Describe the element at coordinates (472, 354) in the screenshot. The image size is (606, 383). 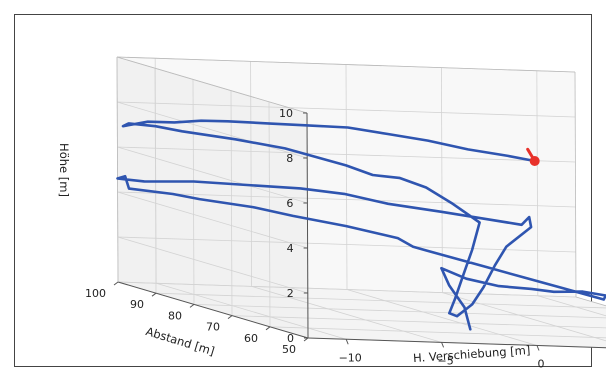
I see `x-axis-label: H. Verschiebung [m]` at that location.